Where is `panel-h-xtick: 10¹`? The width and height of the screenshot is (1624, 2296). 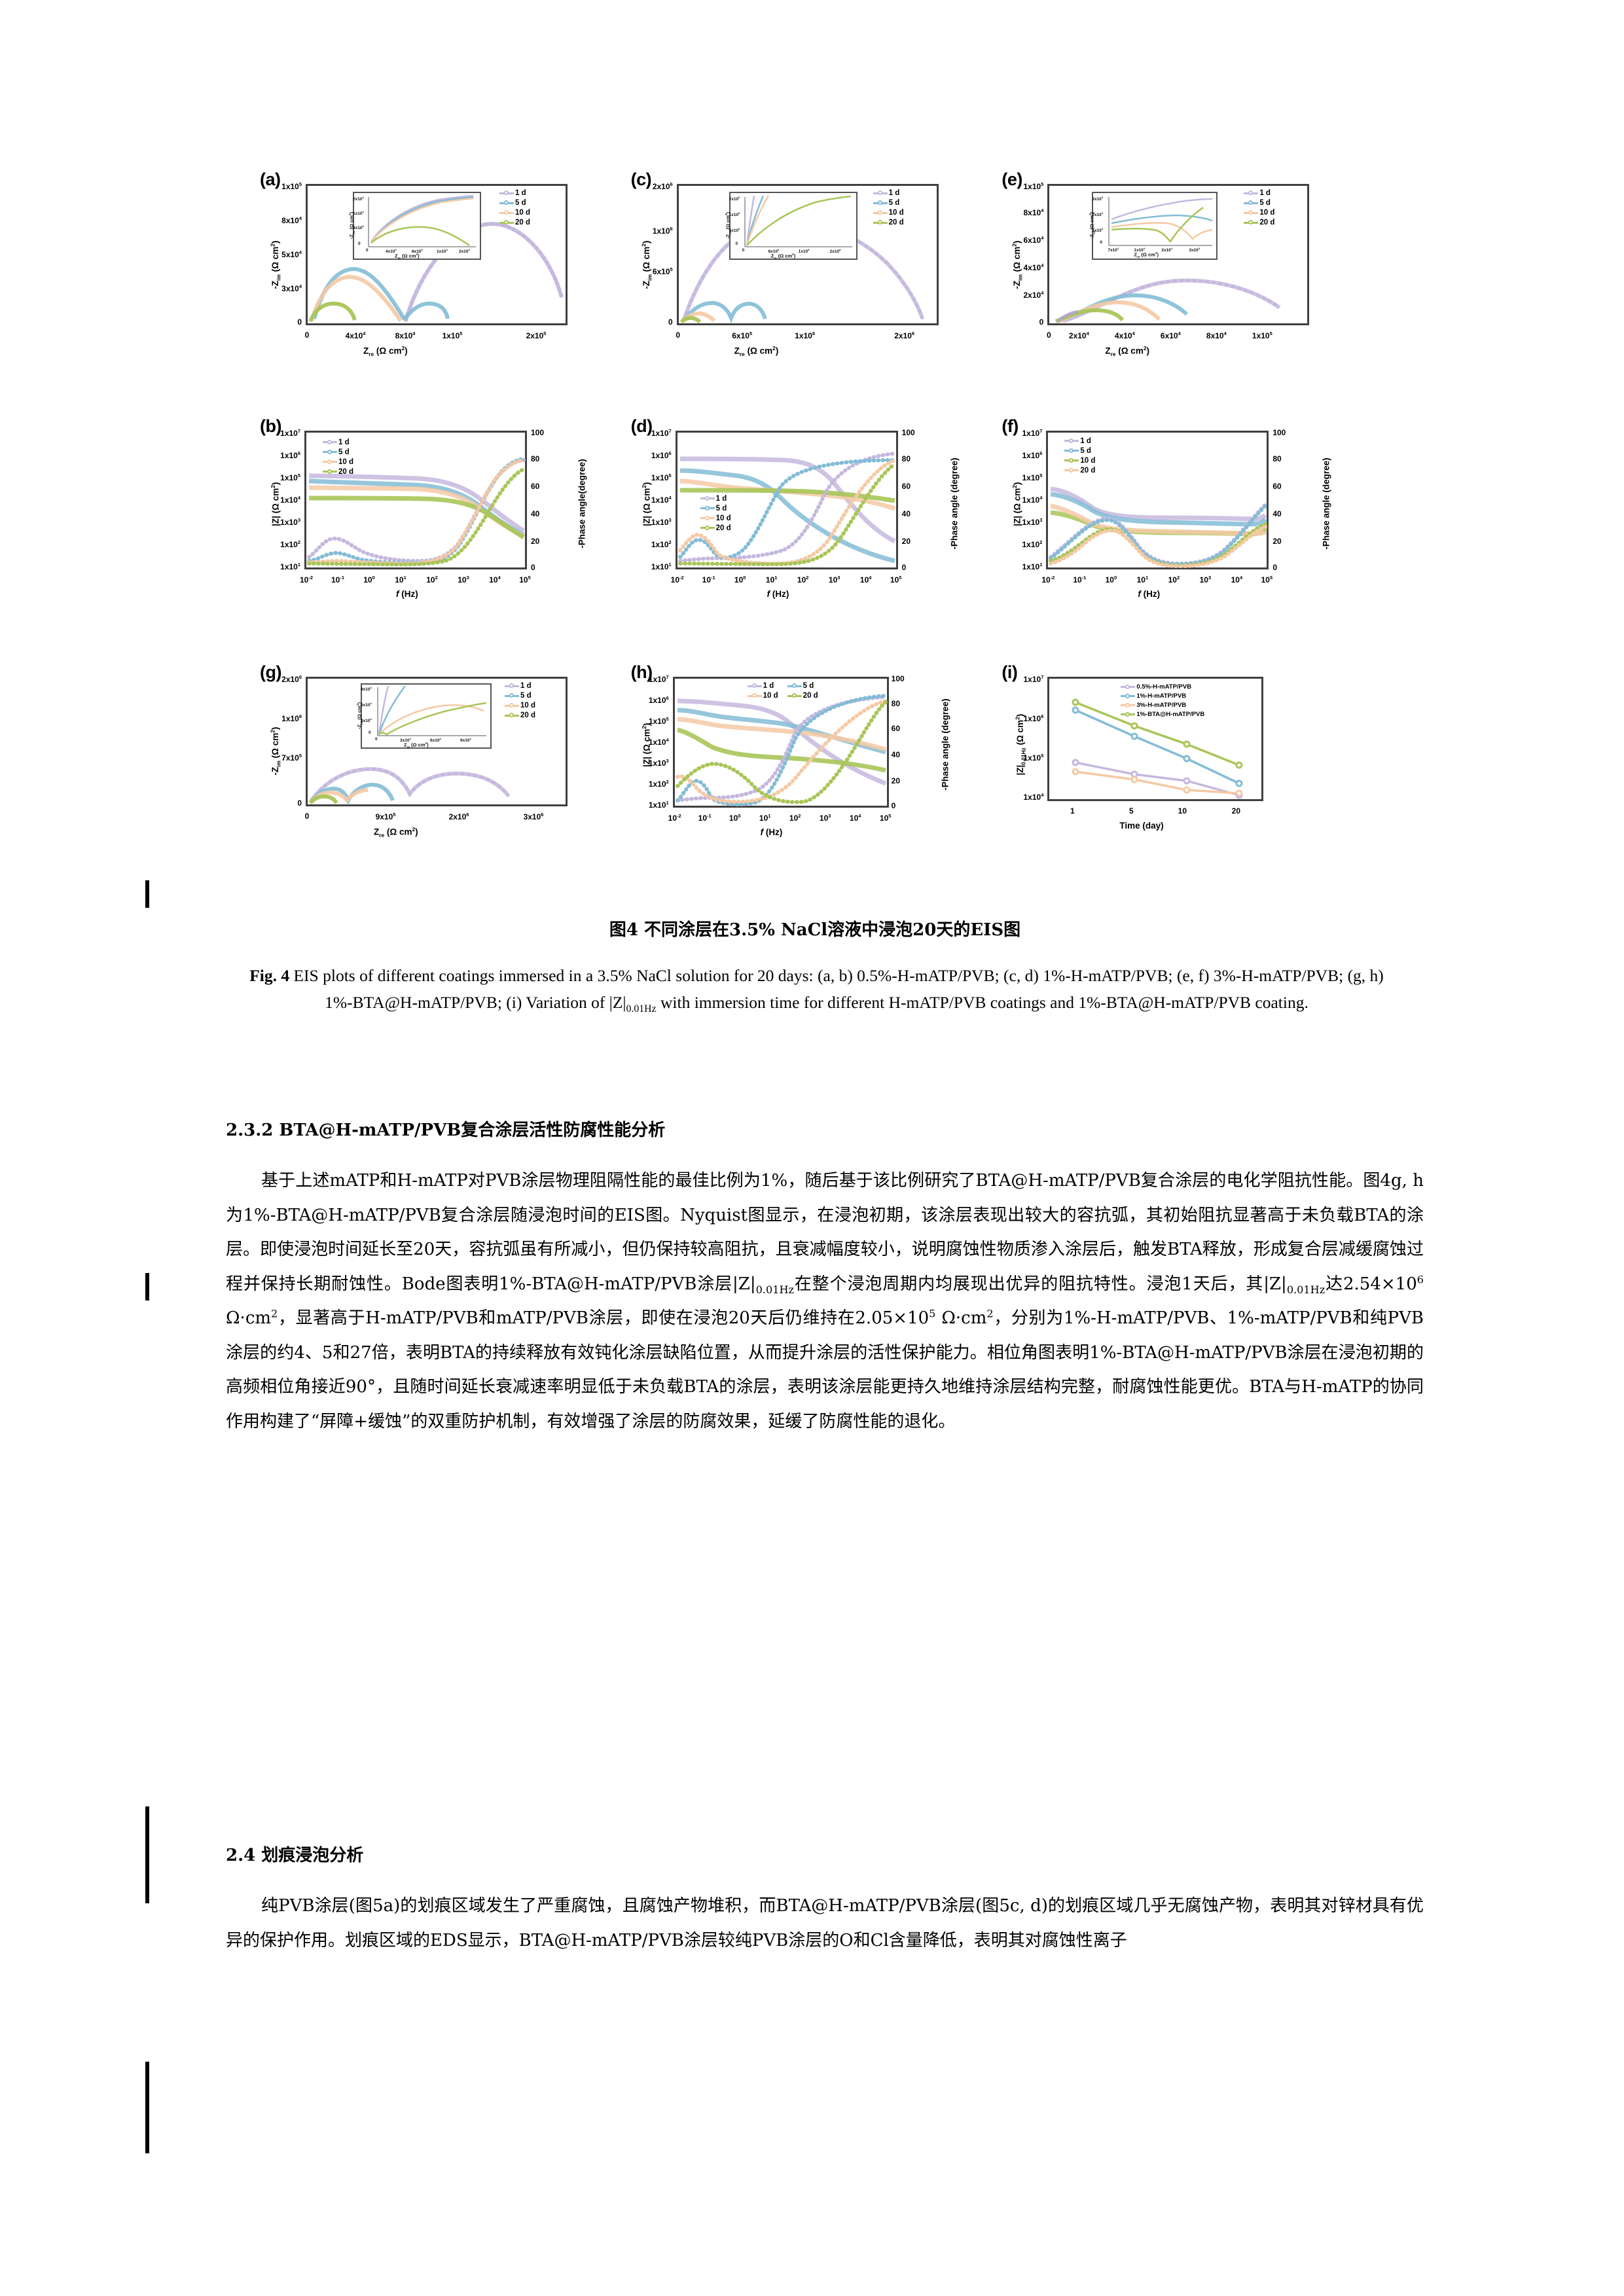
panel-h-xtick: 10¹ is located at coordinates (765, 818).